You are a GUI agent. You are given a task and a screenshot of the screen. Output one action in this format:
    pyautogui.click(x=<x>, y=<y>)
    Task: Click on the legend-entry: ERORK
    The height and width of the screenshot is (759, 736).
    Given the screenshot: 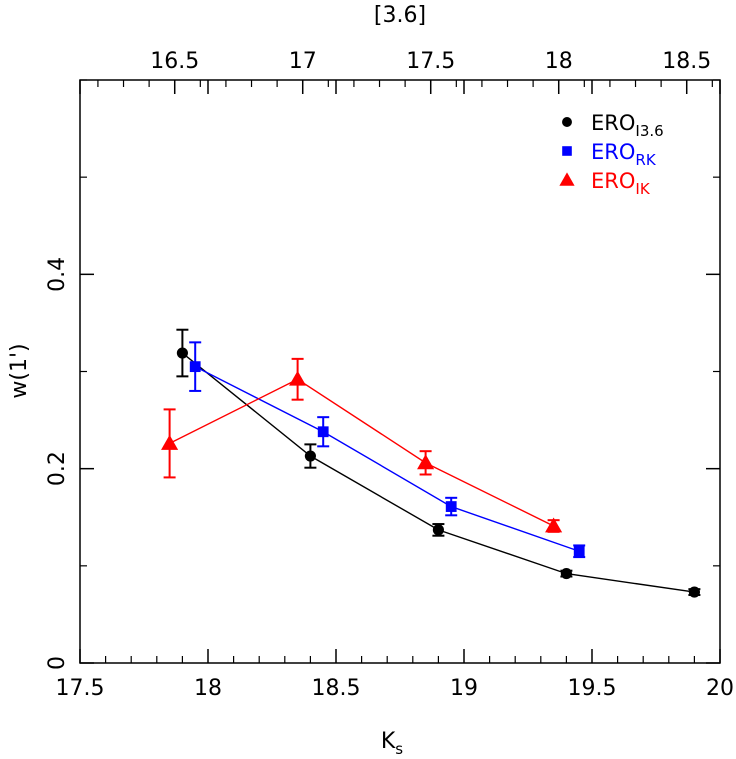 What is the action you would take?
    pyautogui.click(x=624, y=154)
    